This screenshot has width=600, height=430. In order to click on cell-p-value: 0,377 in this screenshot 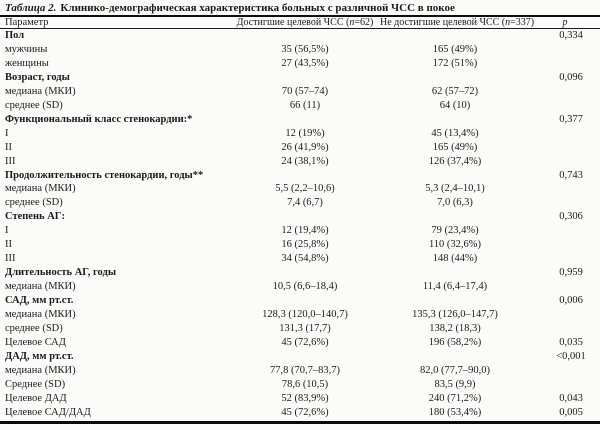, I will do `click(571, 119)`.